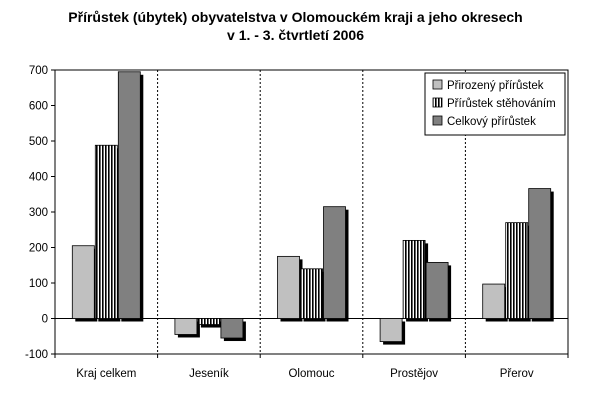 This screenshot has height=400, width=591. Describe the element at coordinates (38, 71) in the screenshot. I see `y-tick-label: 700` at that location.